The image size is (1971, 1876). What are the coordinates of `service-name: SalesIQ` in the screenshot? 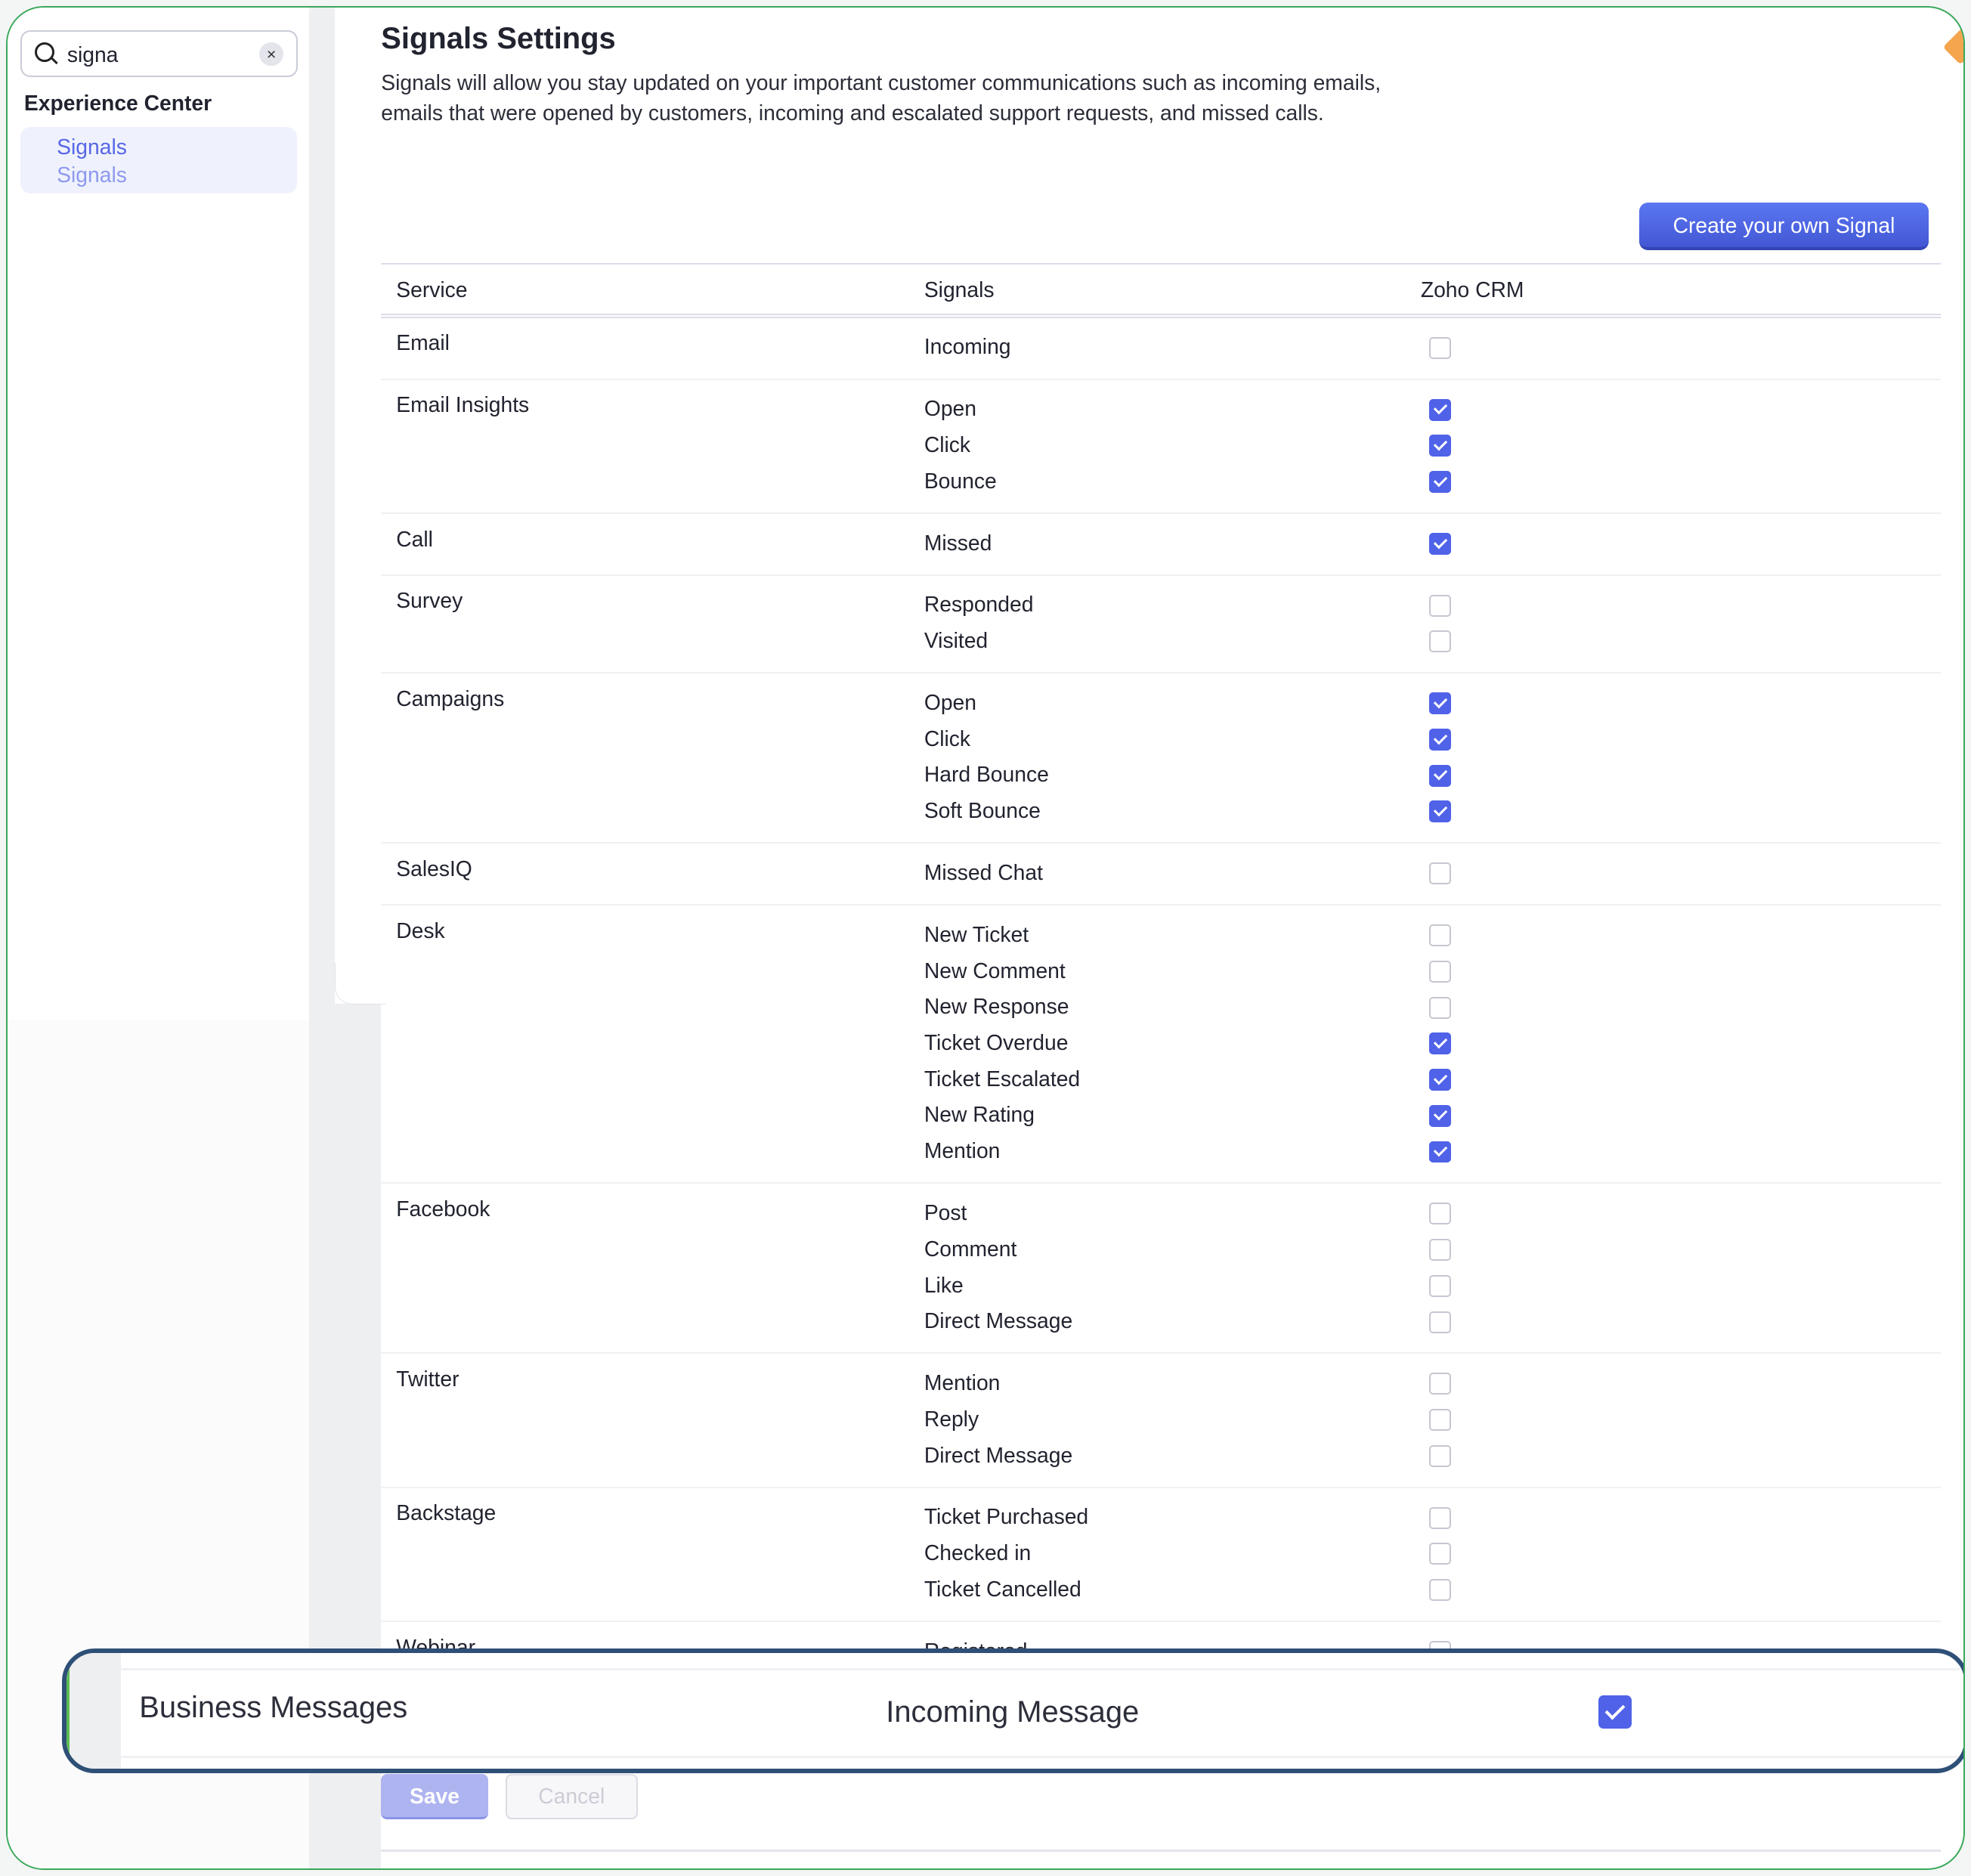 It's located at (434, 868).